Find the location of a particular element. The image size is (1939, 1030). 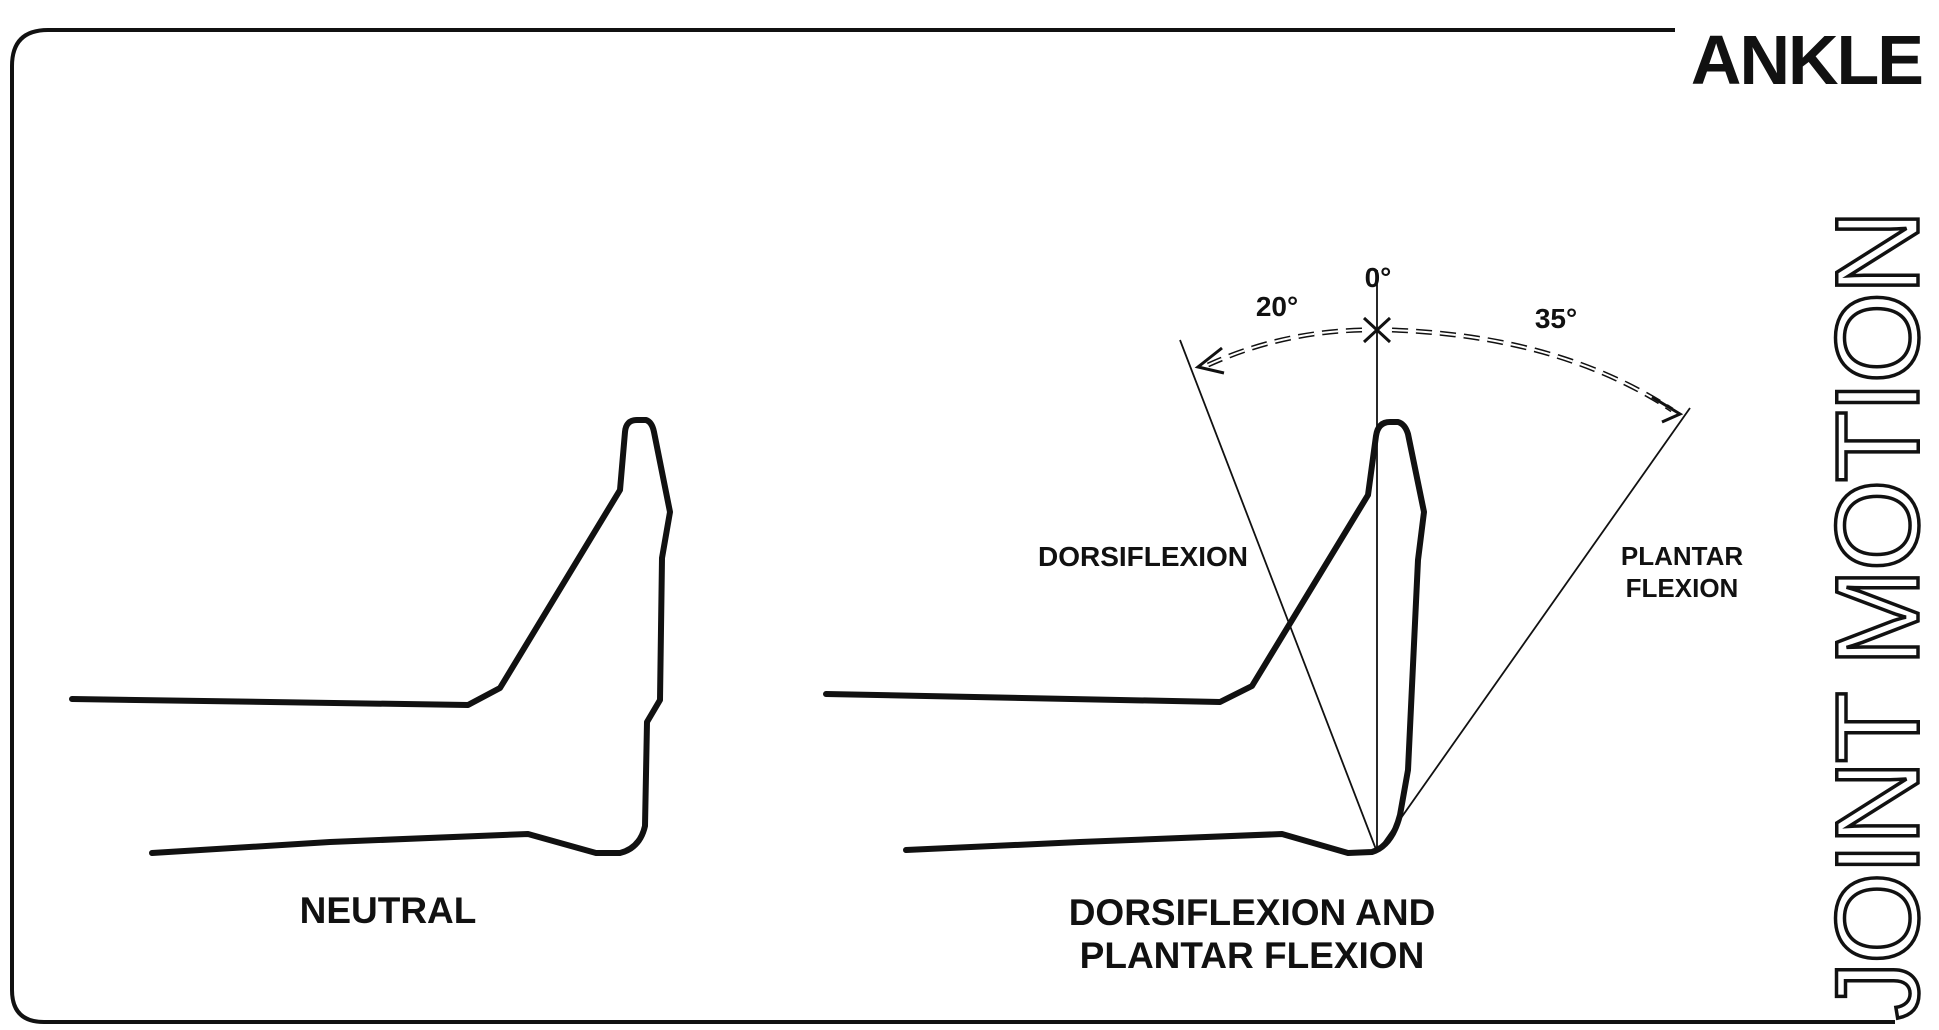

motion-foot-figure is located at coordinates (1125, 637).